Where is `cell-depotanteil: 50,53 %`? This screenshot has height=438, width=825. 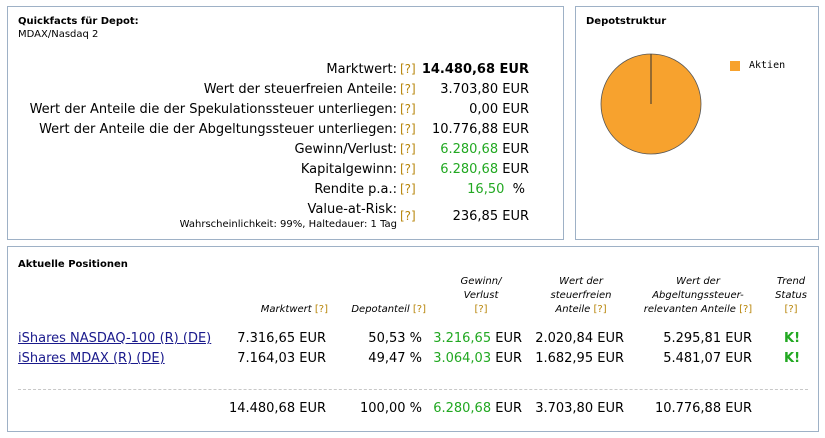 cell-depotanteil: 50,53 % is located at coordinates (395, 338).